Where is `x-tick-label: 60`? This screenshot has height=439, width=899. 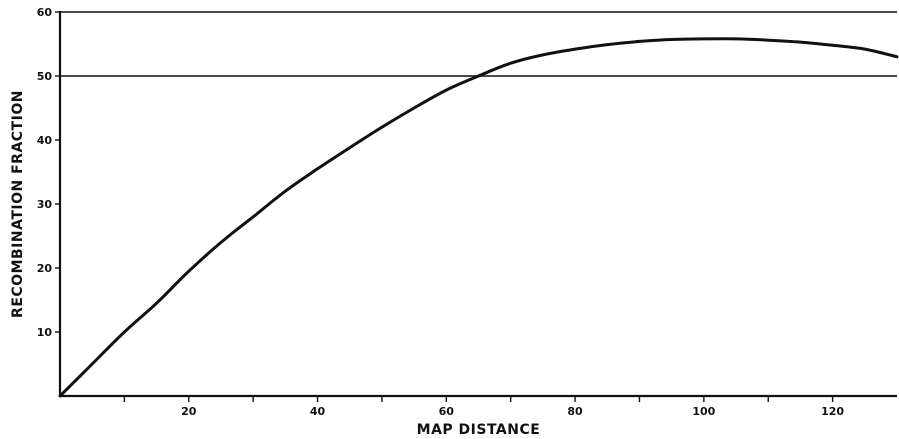
x-tick-label: 60 is located at coordinates (447, 411).